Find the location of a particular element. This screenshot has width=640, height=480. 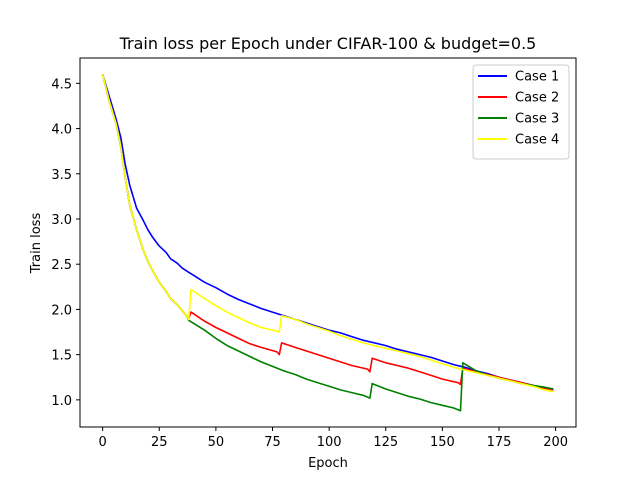

legend-label: Case 1 is located at coordinates (537, 77).